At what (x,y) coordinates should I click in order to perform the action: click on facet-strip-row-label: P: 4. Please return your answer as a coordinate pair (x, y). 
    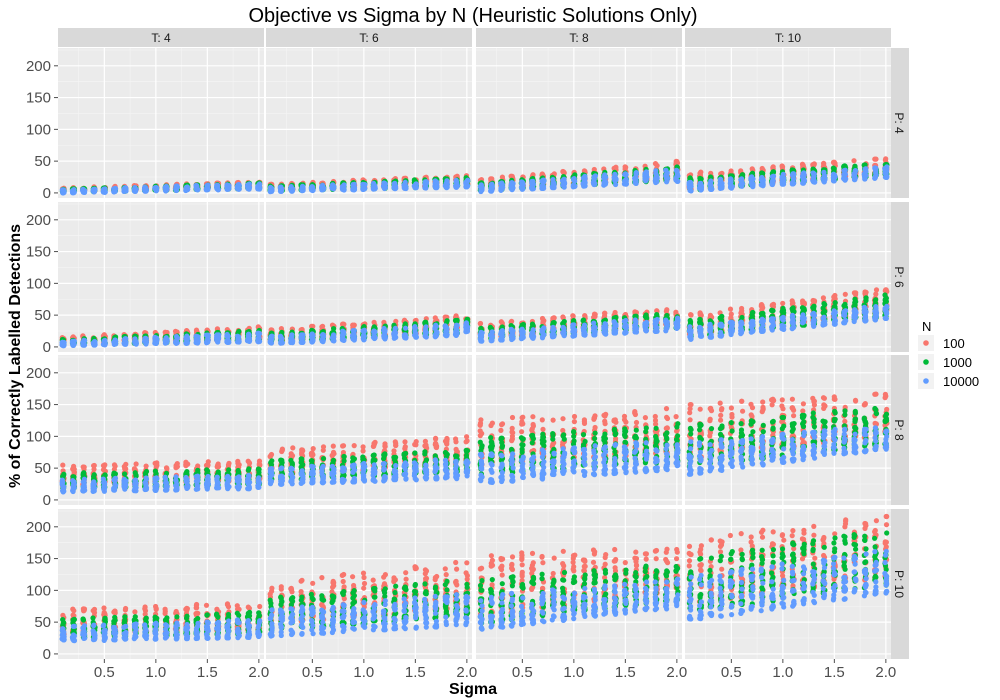
    Looking at the image, I should click on (899, 123).